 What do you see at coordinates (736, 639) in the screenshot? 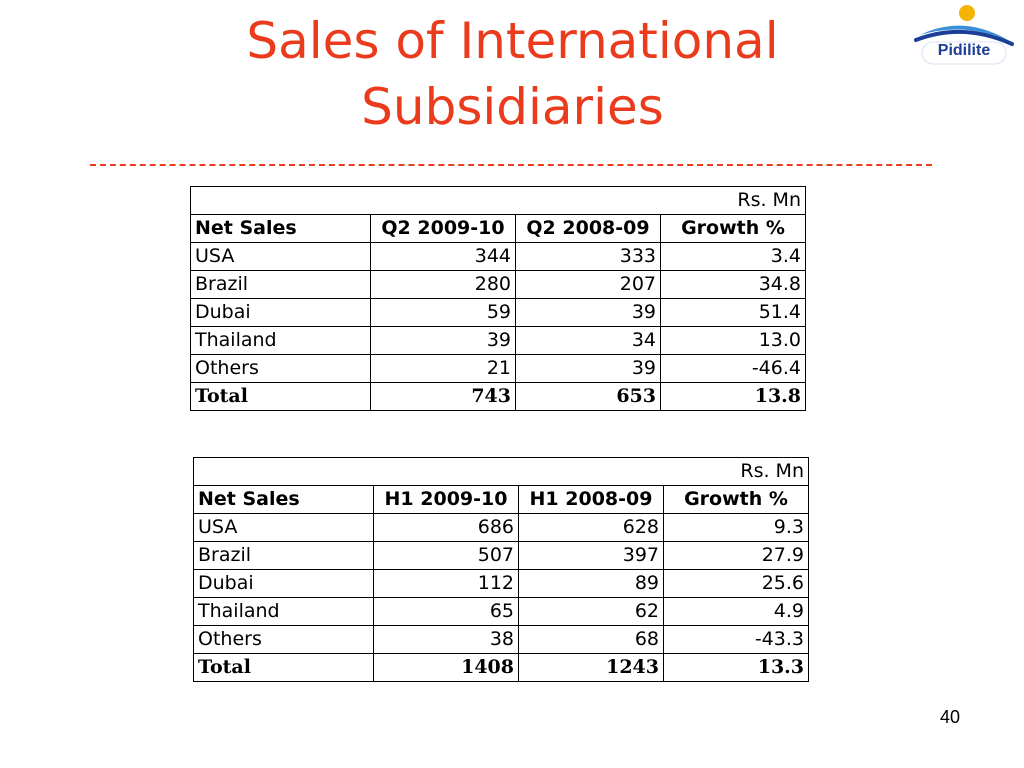
I see `table-cell: -43.3` at bounding box center [736, 639].